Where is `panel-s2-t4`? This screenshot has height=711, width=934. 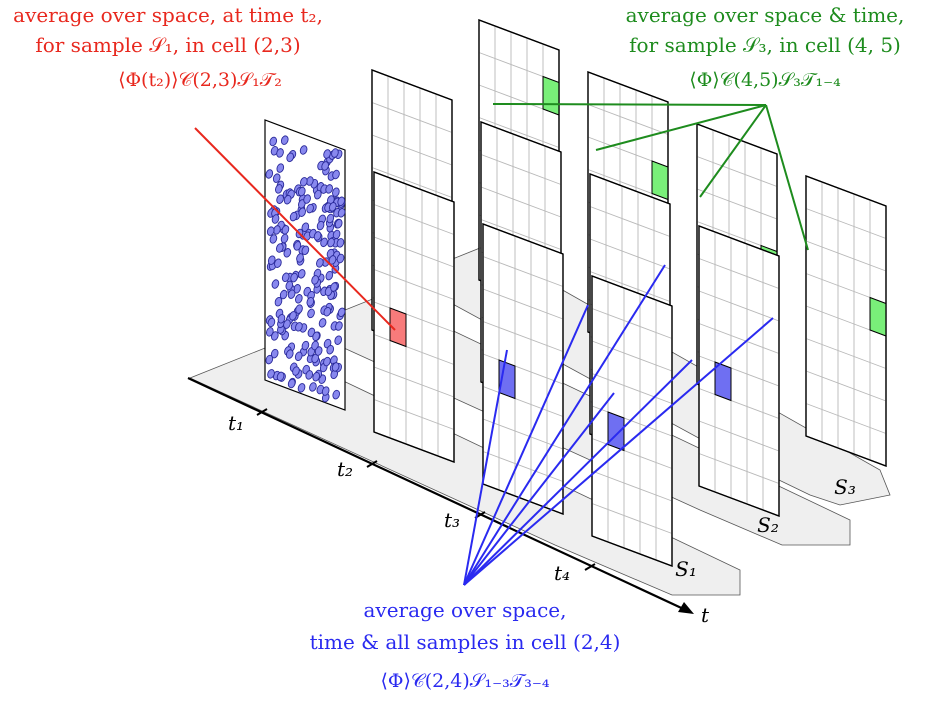
panel-s2-t4 is located at coordinates (739, 371).